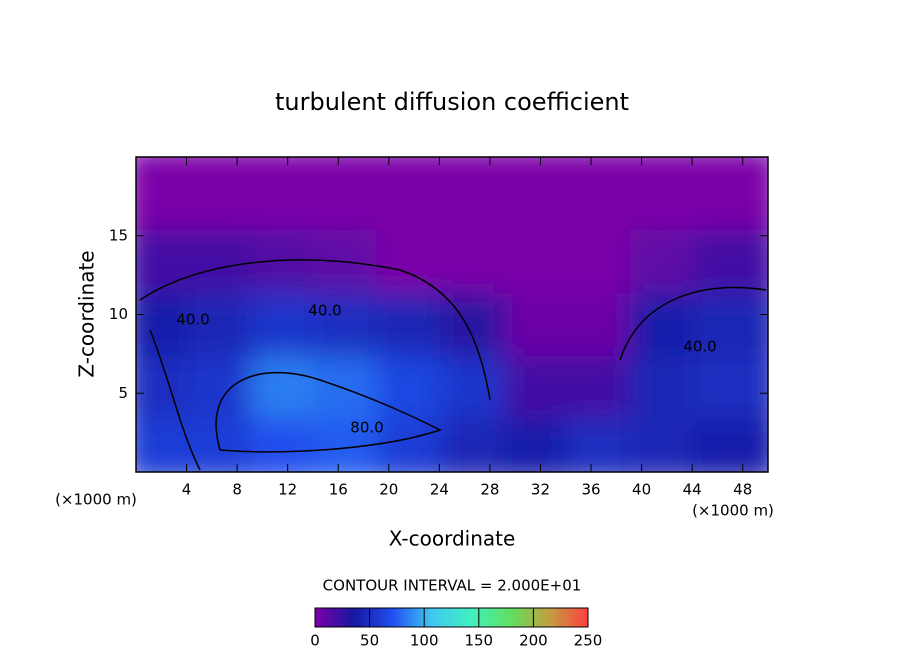 Image resolution: width=904 pixels, height=658 pixels. I want to click on colorbar-tick-label: 100, so click(424, 641).